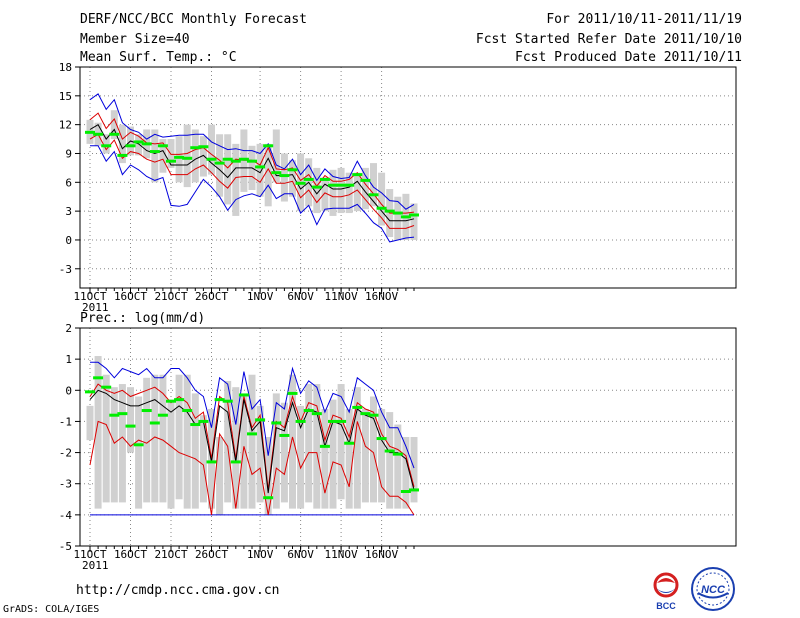 The image size is (800, 618). Describe the element at coordinates (65, 96) in the screenshot. I see `y-tick-label: 15` at that location.